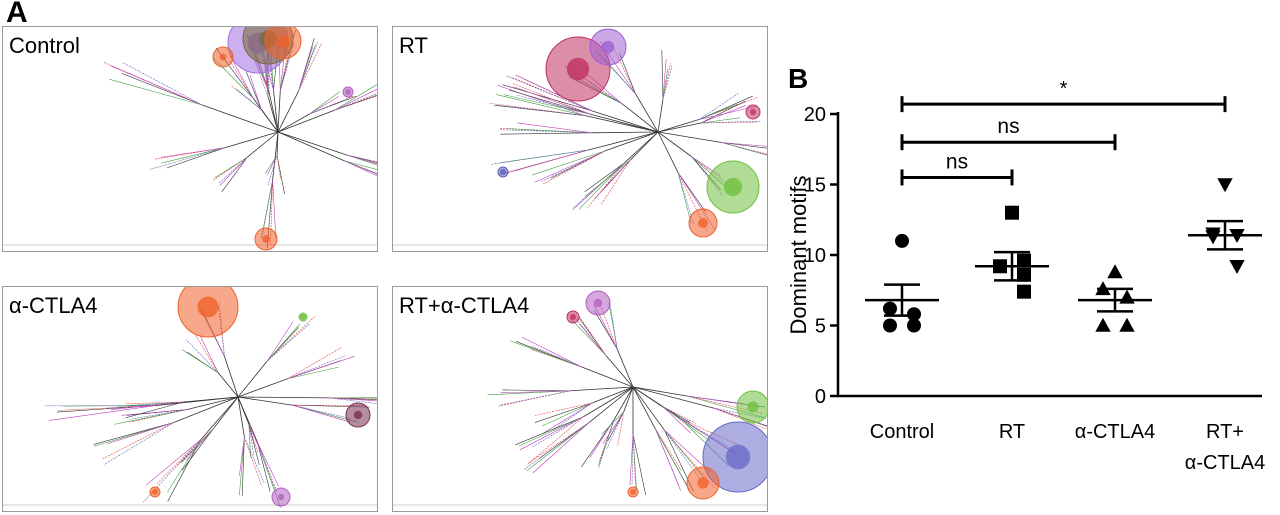  I want to click on tree-label: RT+α-CTLA4, so click(464, 305).